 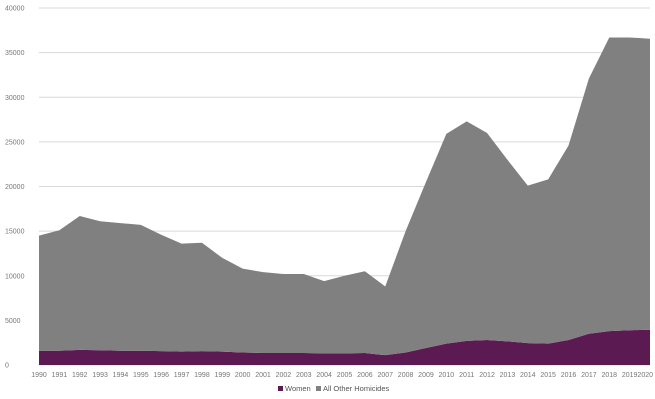 What do you see at coordinates (280, 388) in the screenshot?
I see `legend-swatch-women` at bounding box center [280, 388].